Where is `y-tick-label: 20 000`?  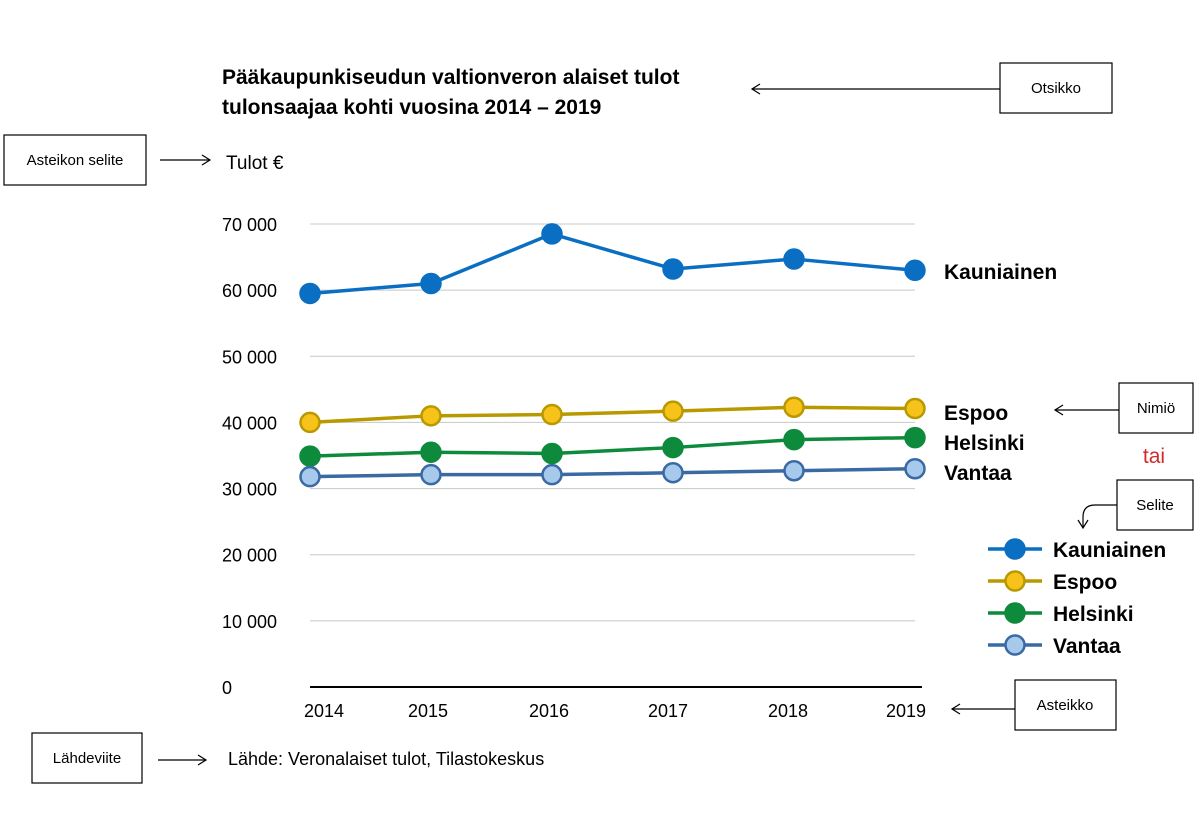 y-tick-label: 20 000 is located at coordinates (249, 556).